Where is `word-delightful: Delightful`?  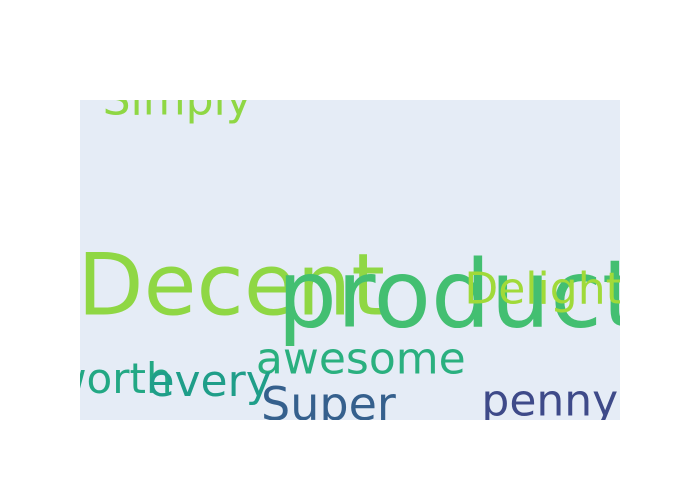
word-delightful: Delightful is located at coordinates (542, 288).